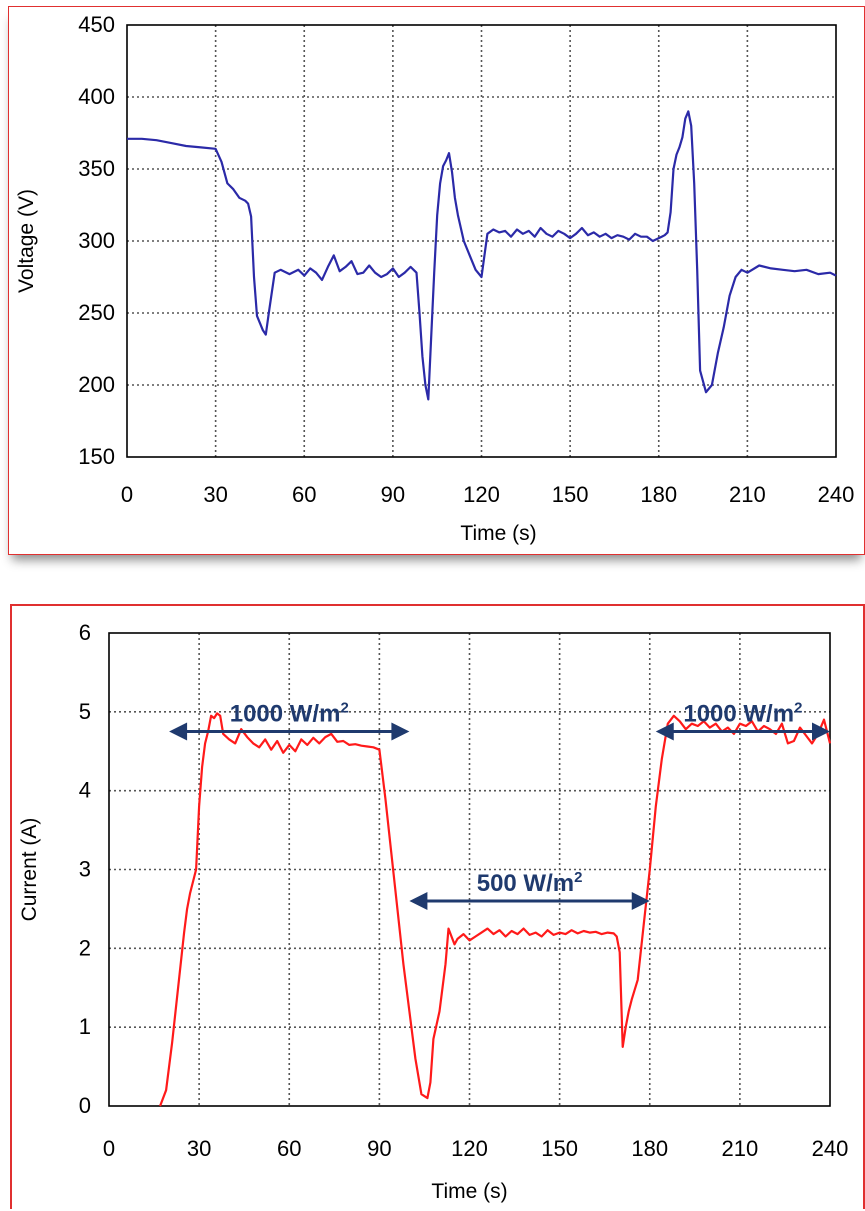 This screenshot has width=865, height=1211. What do you see at coordinates (26, 241) in the screenshot?
I see `y-axis-label: Voltage (V)` at bounding box center [26, 241].